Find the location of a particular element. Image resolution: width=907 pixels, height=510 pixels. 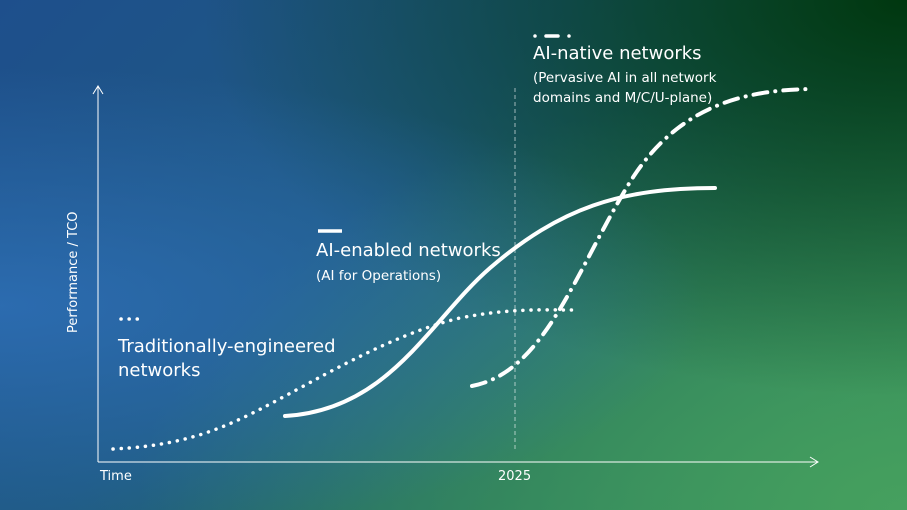

ai-native-subtitle-line2: domains and M/C/U-plane) is located at coordinates (623, 98).